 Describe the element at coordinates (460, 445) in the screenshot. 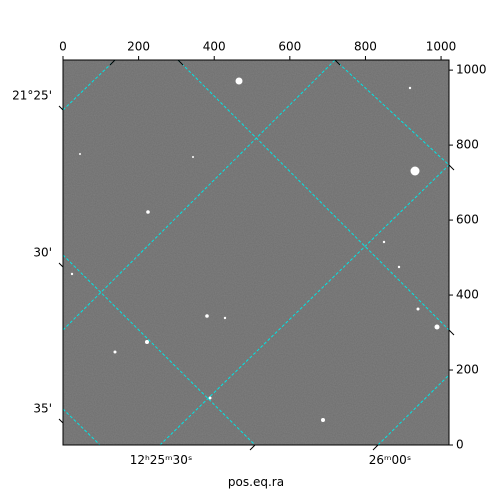

I see `y-tick-label: 0` at that location.